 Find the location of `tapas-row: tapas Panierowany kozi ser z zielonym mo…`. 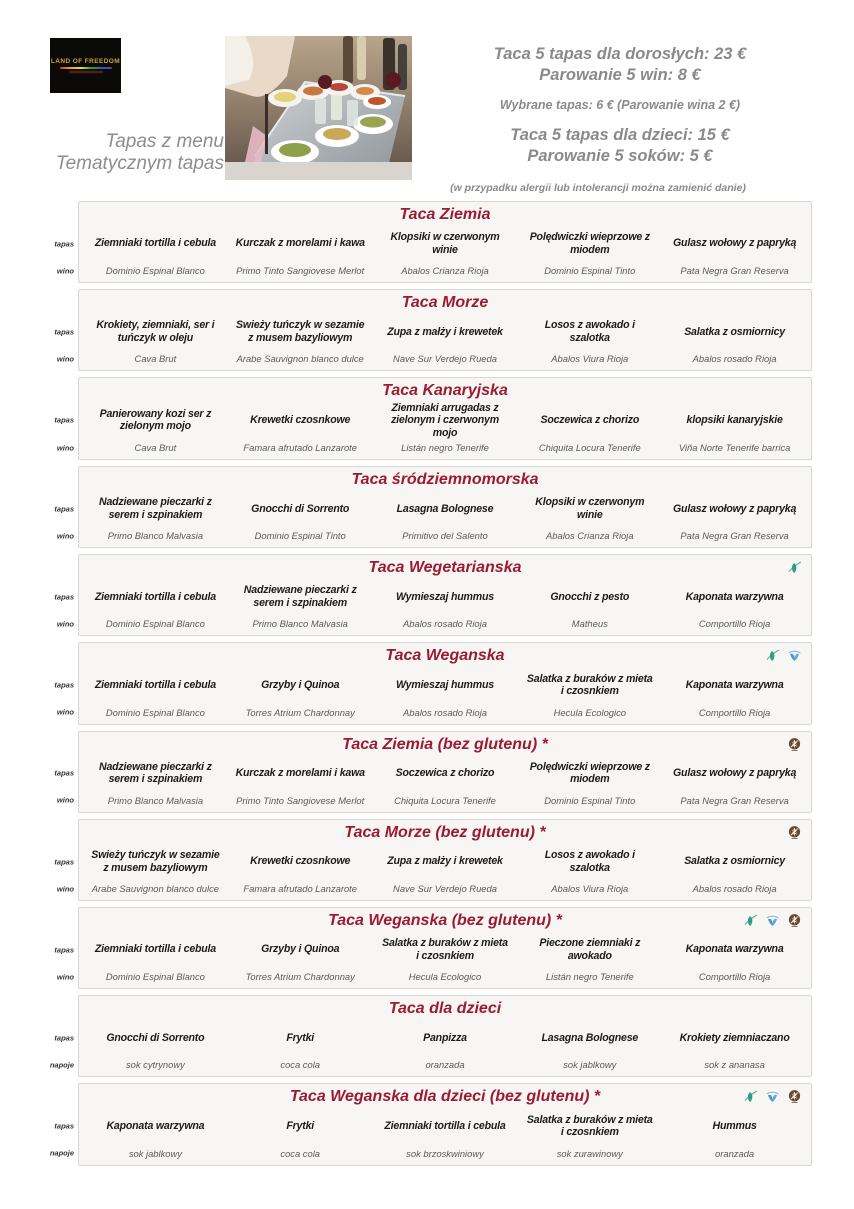

tapas-row: tapas Panierowany kozi ser z zielonym mo… is located at coordinates (430, 421).